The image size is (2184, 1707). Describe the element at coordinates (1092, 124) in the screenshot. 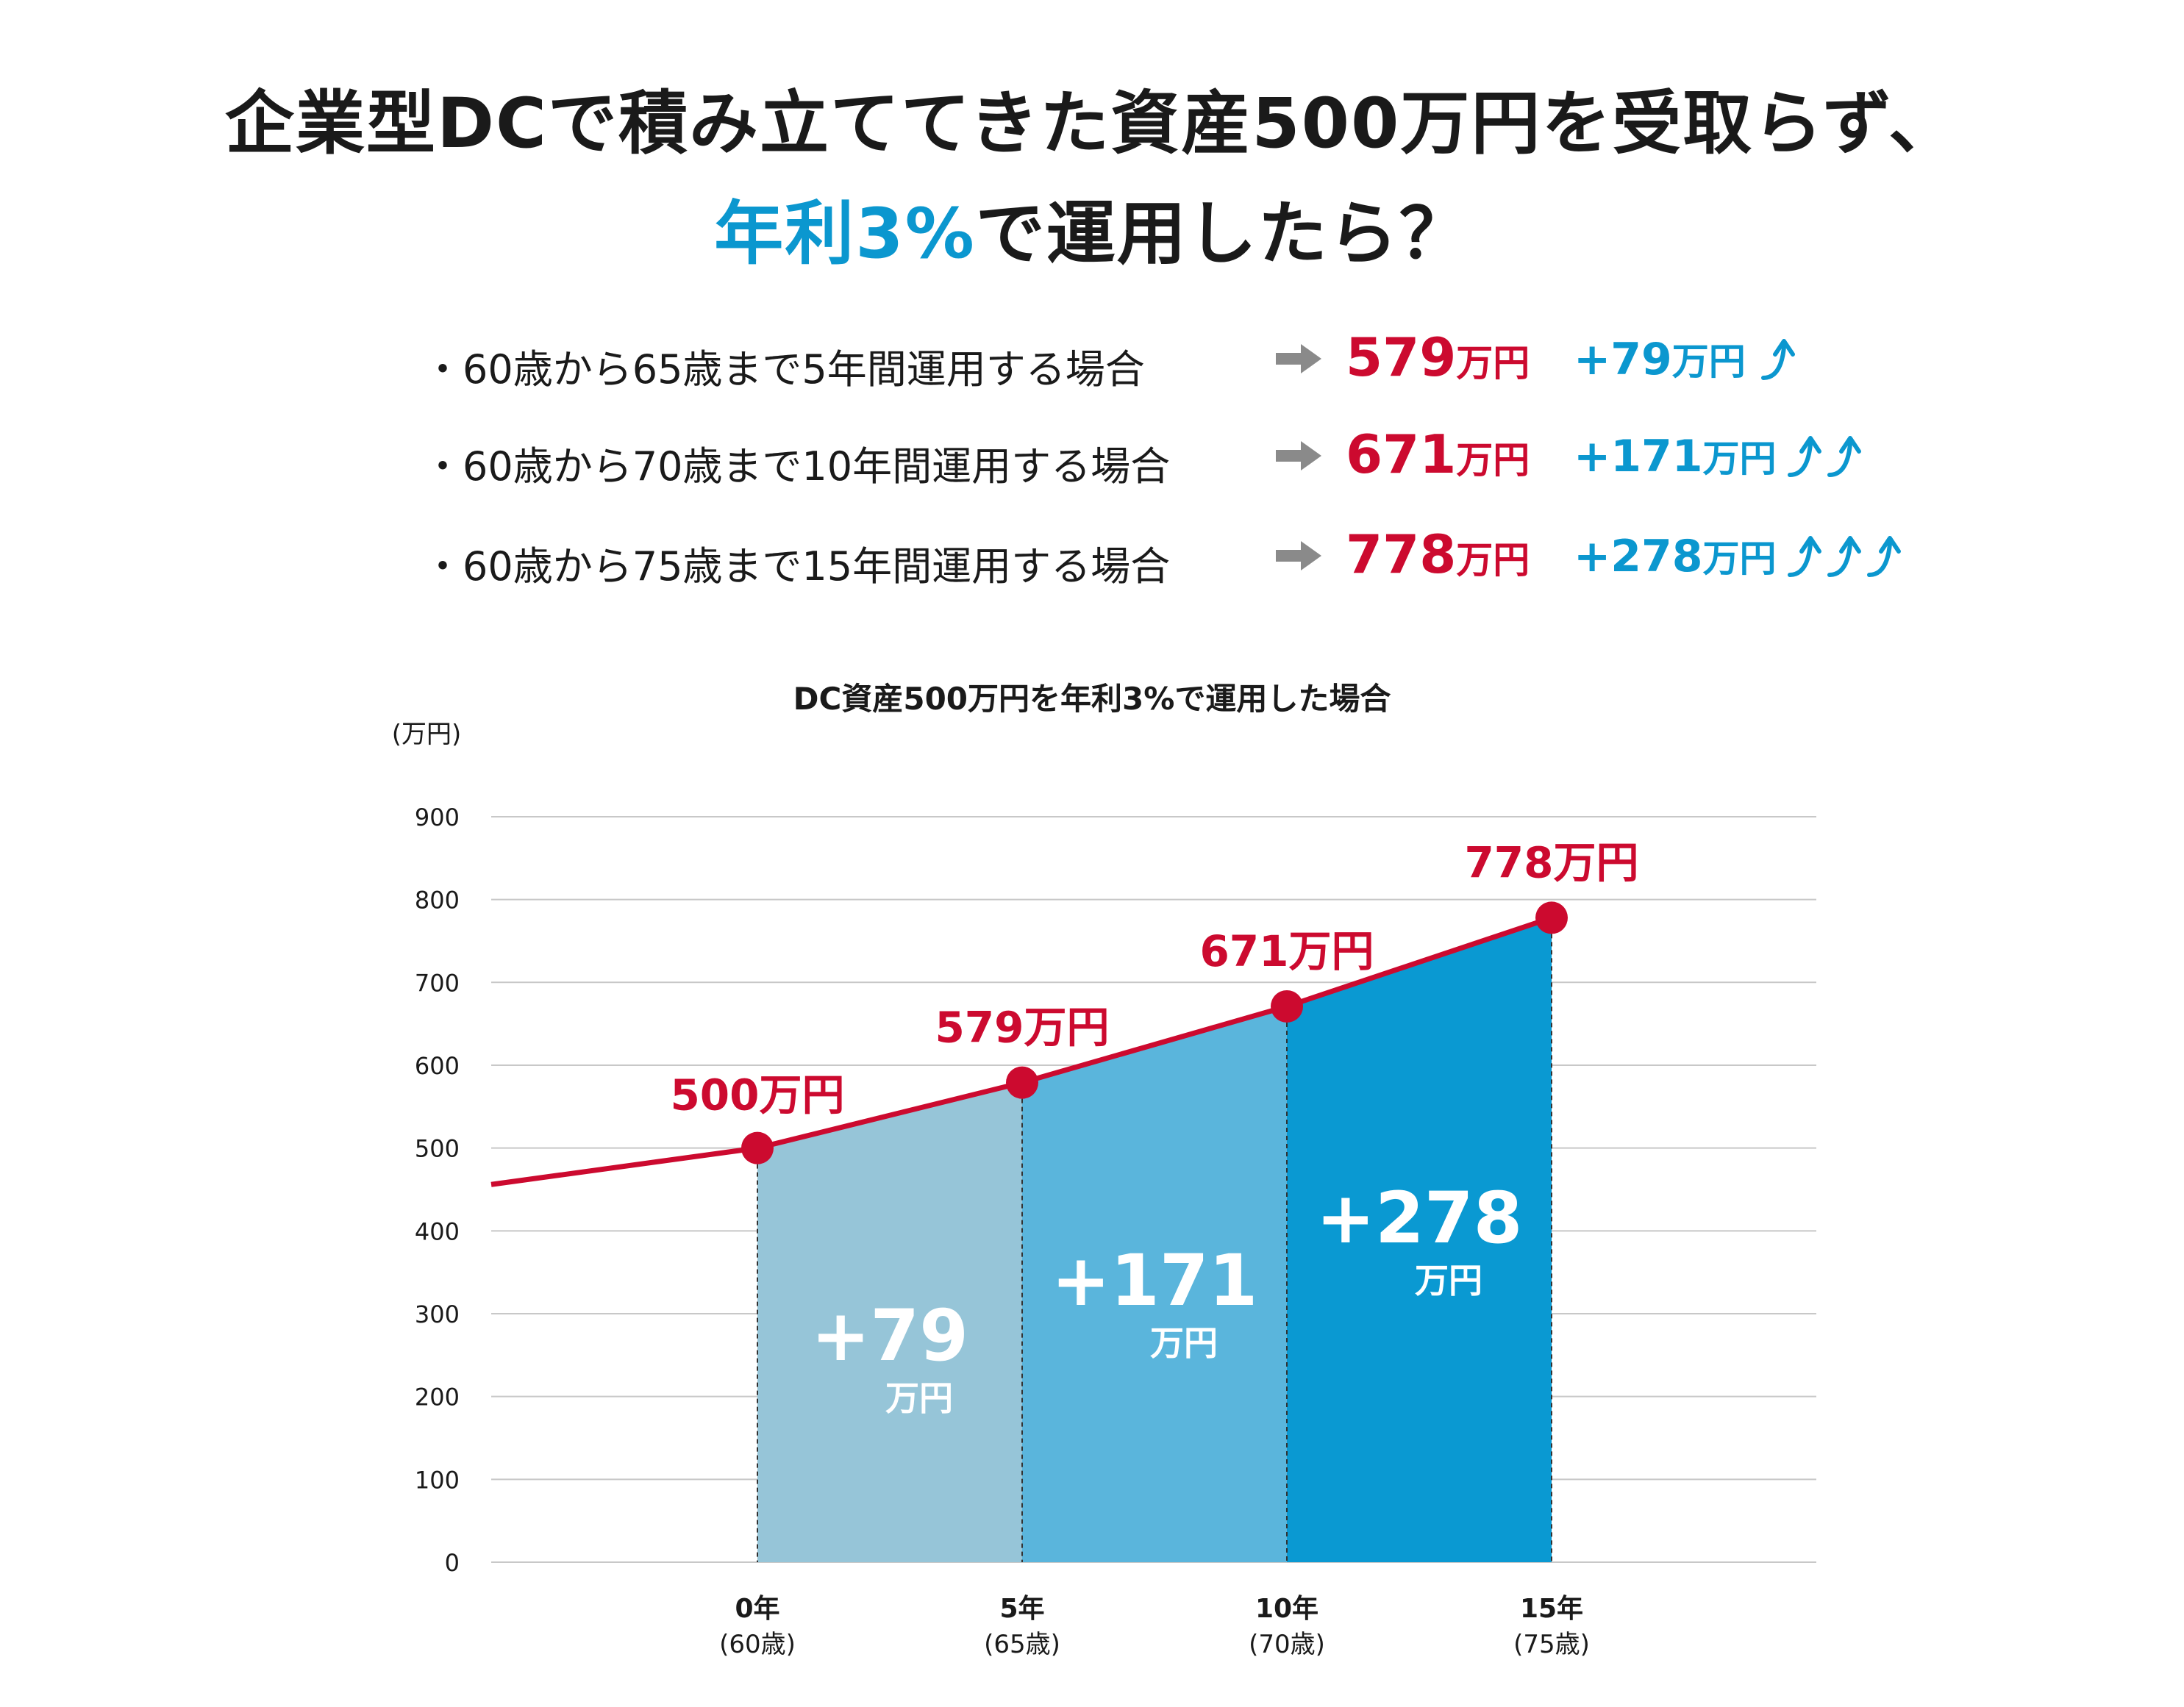

I see `page-title: 企業型DCで積み立ててきた資産500万円を受取らず、` at that location.